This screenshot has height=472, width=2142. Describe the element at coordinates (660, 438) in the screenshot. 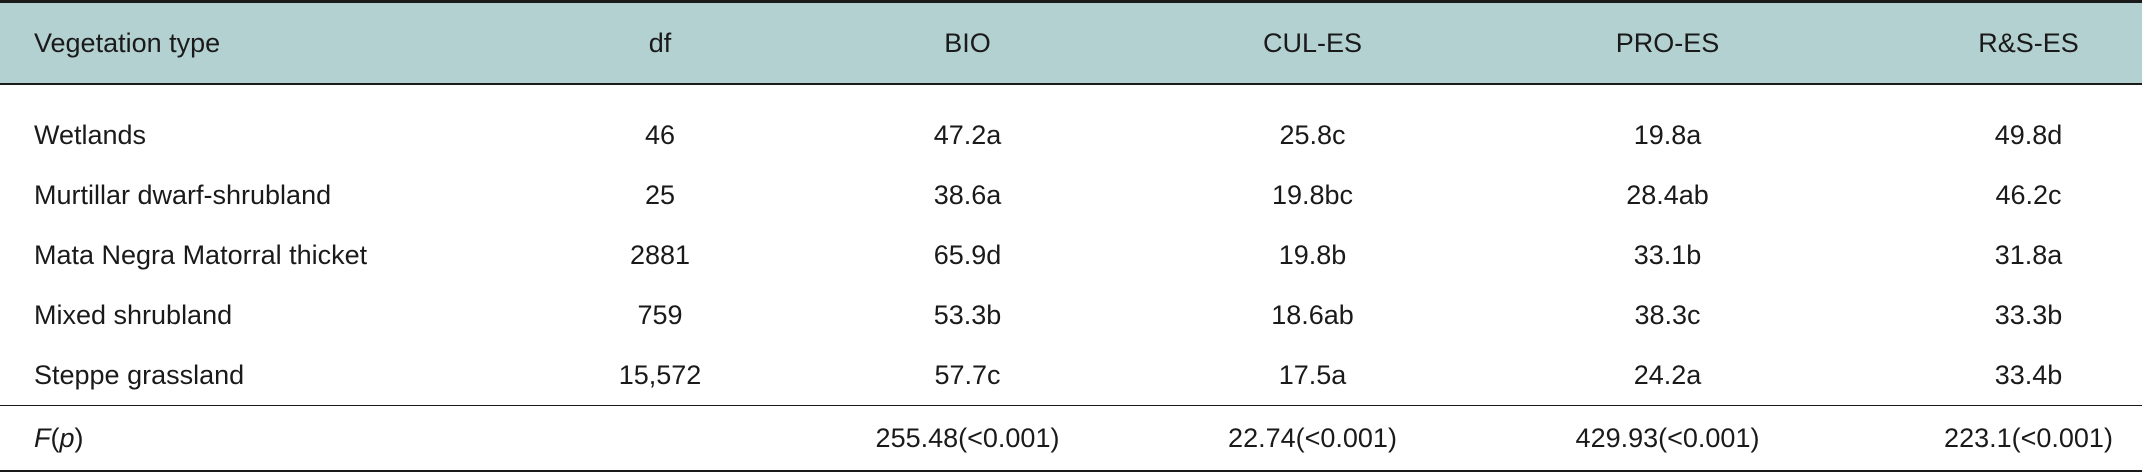

I see `cell-df` at that location.